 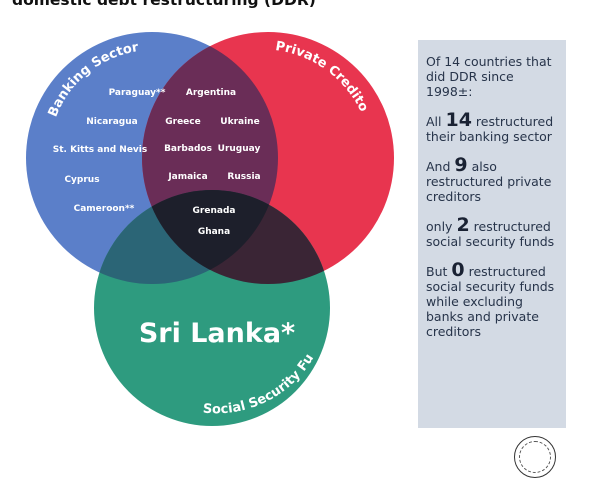 What do you see at coordinates (81, 180) in the screenshot?
I see `country-label: Cyprus` at bounding box center [81, 180].